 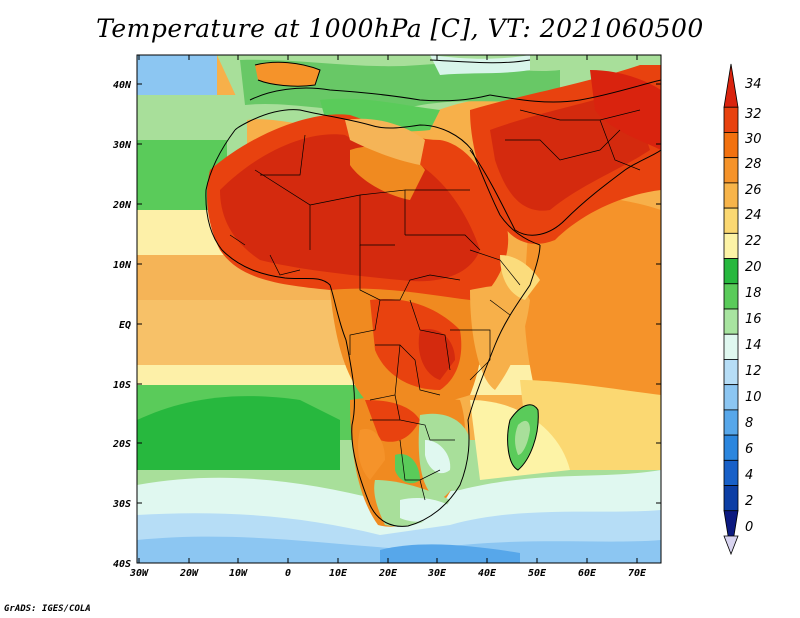 I want to click on lon-tick-label: 50E, so click(x=537, y=573).